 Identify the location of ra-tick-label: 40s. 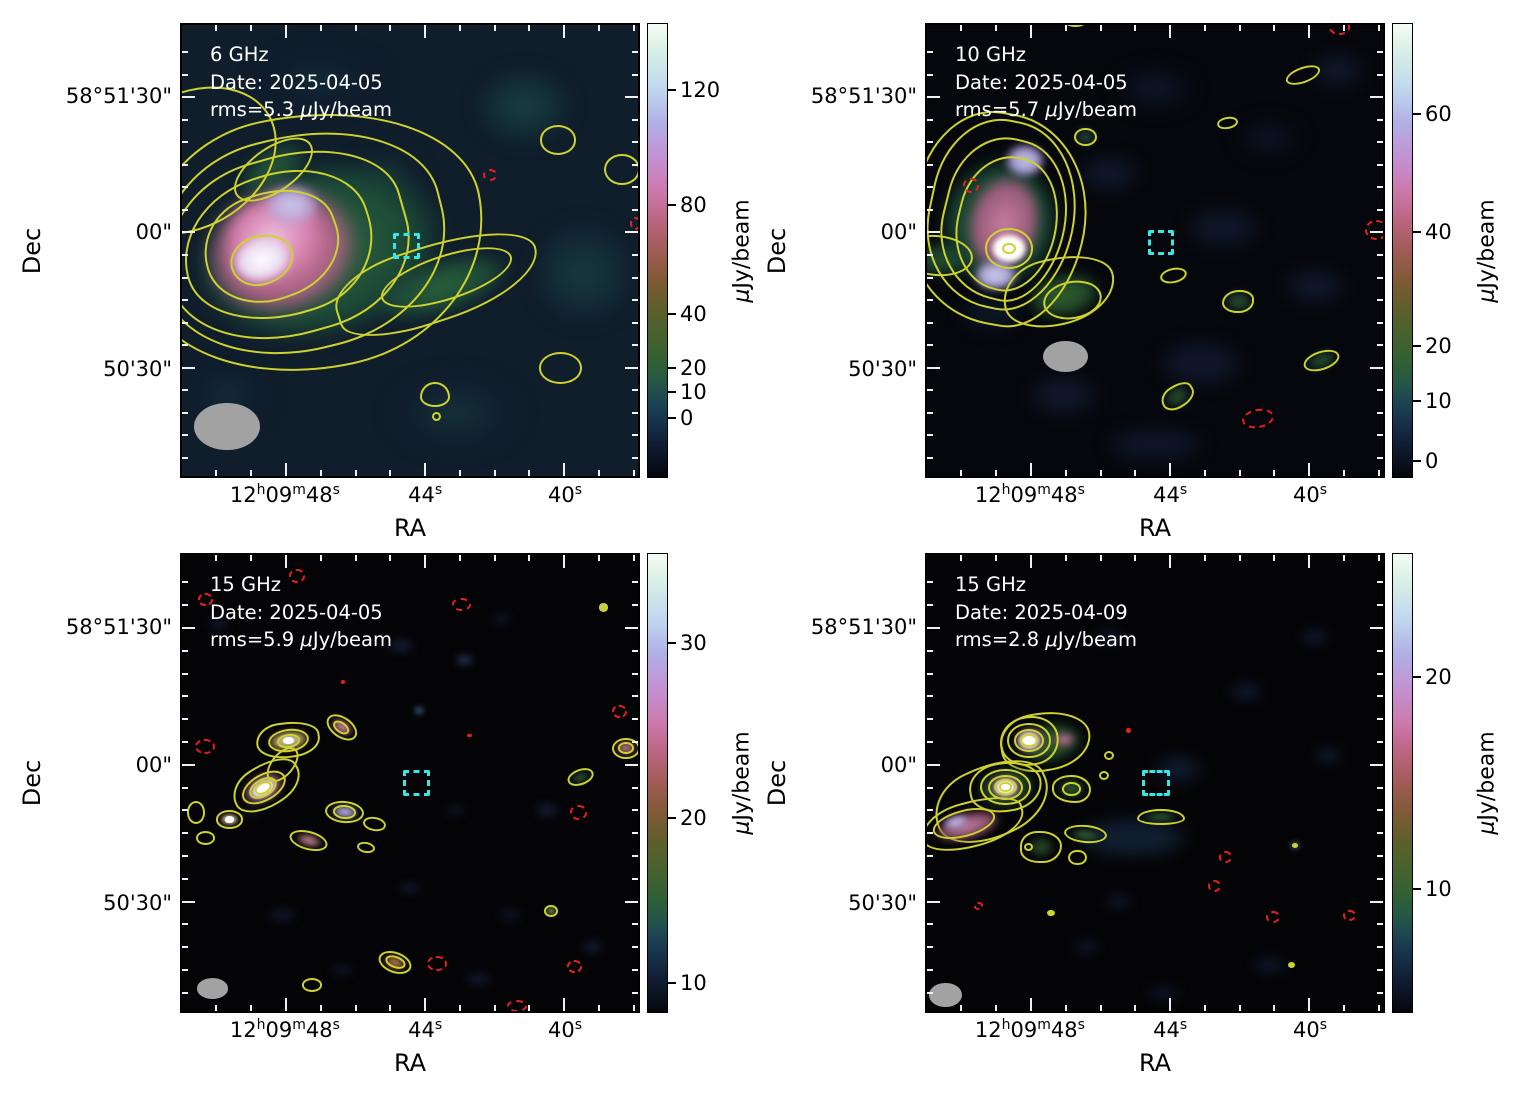
(565, 1029).